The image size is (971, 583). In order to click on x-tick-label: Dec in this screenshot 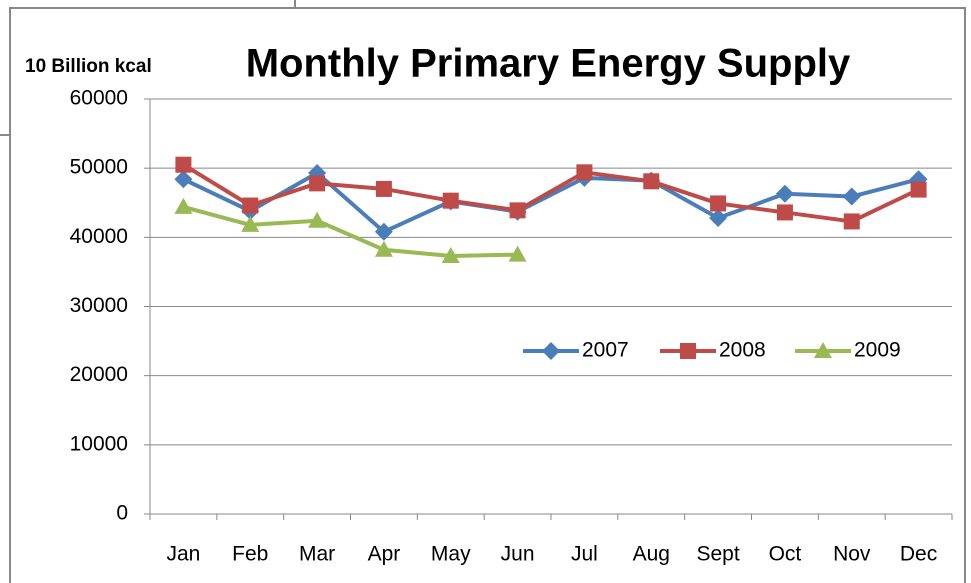, I will do `click(918, 554)`.